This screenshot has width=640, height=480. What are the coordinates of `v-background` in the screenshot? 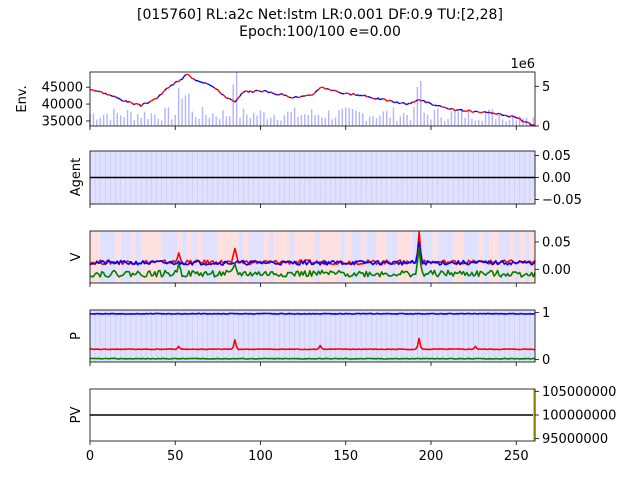 It's located at (312, 257).